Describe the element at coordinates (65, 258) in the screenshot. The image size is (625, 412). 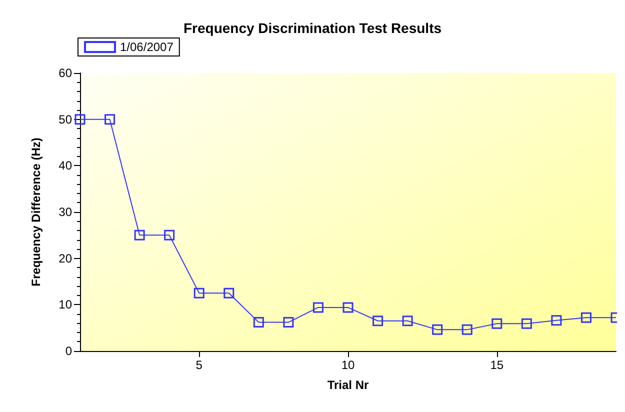
I see `y-tick-label: 20` at that location.